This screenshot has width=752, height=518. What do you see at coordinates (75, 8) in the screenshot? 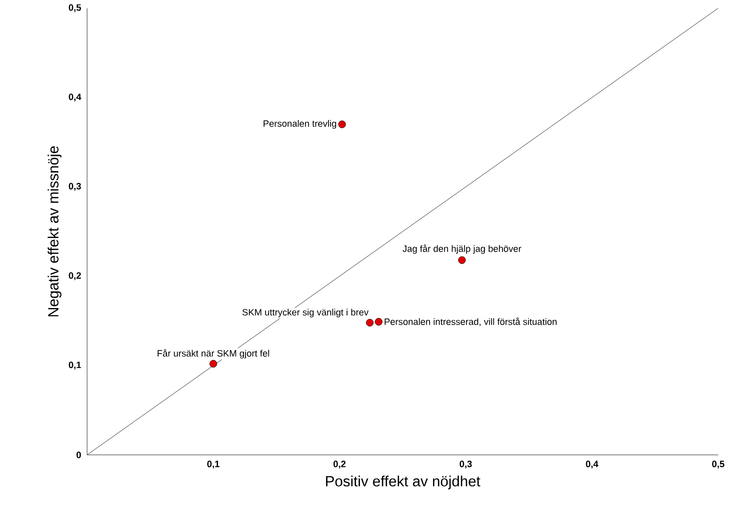
I see `y-tick-label: 0,5` at bounding box center [75, 8].